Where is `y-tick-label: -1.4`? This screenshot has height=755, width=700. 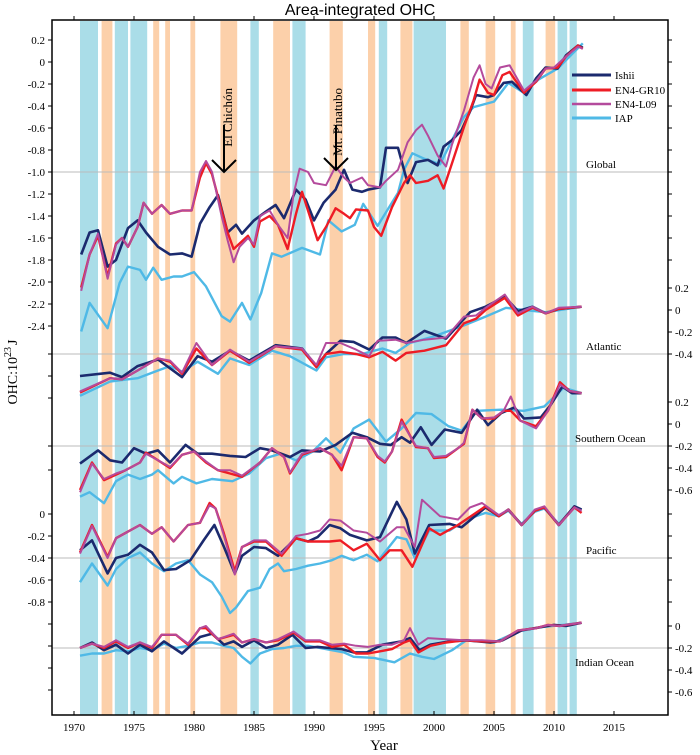
y-tick-label: -1.4 is located at coordinates (37, 217).